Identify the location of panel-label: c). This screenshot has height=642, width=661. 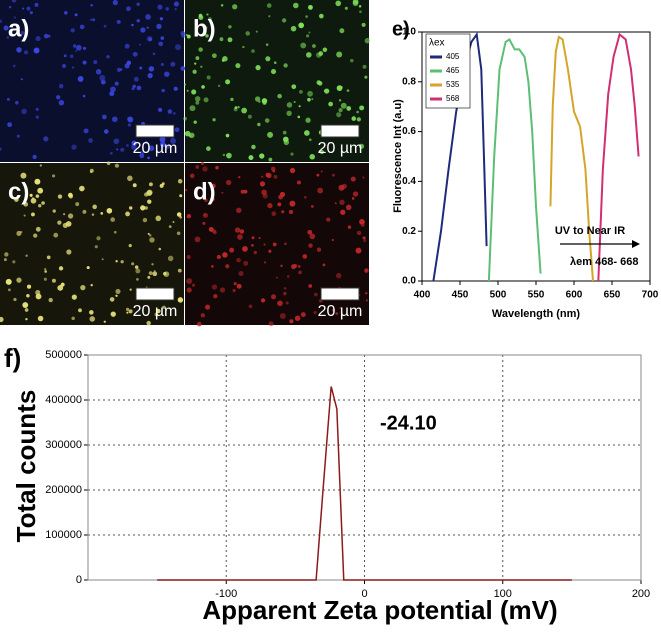
(18, 191).